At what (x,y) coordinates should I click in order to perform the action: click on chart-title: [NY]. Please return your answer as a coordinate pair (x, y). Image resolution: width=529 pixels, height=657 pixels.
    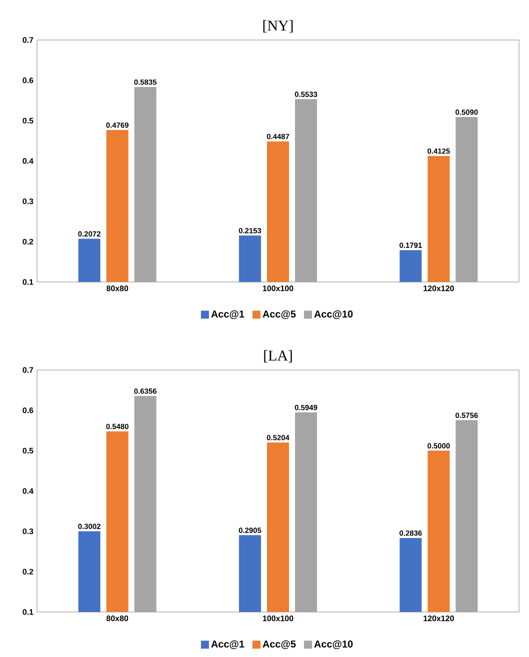
    Looking at the image, I should click on (278, 26).